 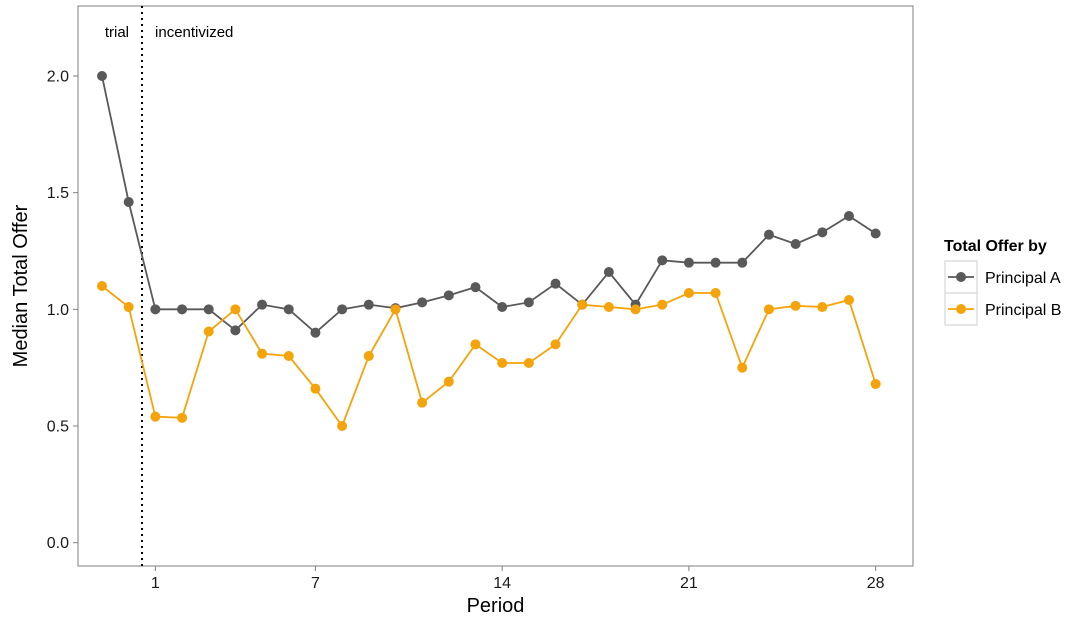 I want to click on legend-item-principal-b: Principal B, so click(x=1002, y=309).